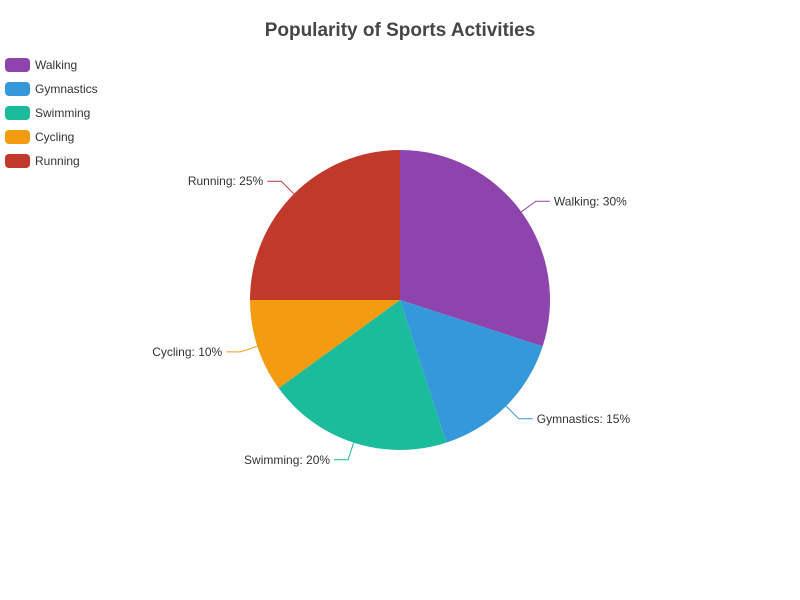  I want to click on pie-slice-cycling, so click(325, 344).